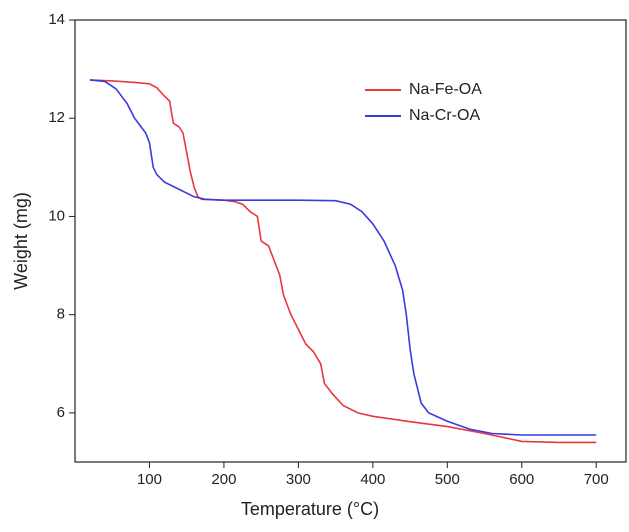 The width and height of the screenshot is (629, 532). What do you see at coordinates (372, 479) in the screenshot?
I see `x-tick-label: 400` at bounding box center [372, 479].